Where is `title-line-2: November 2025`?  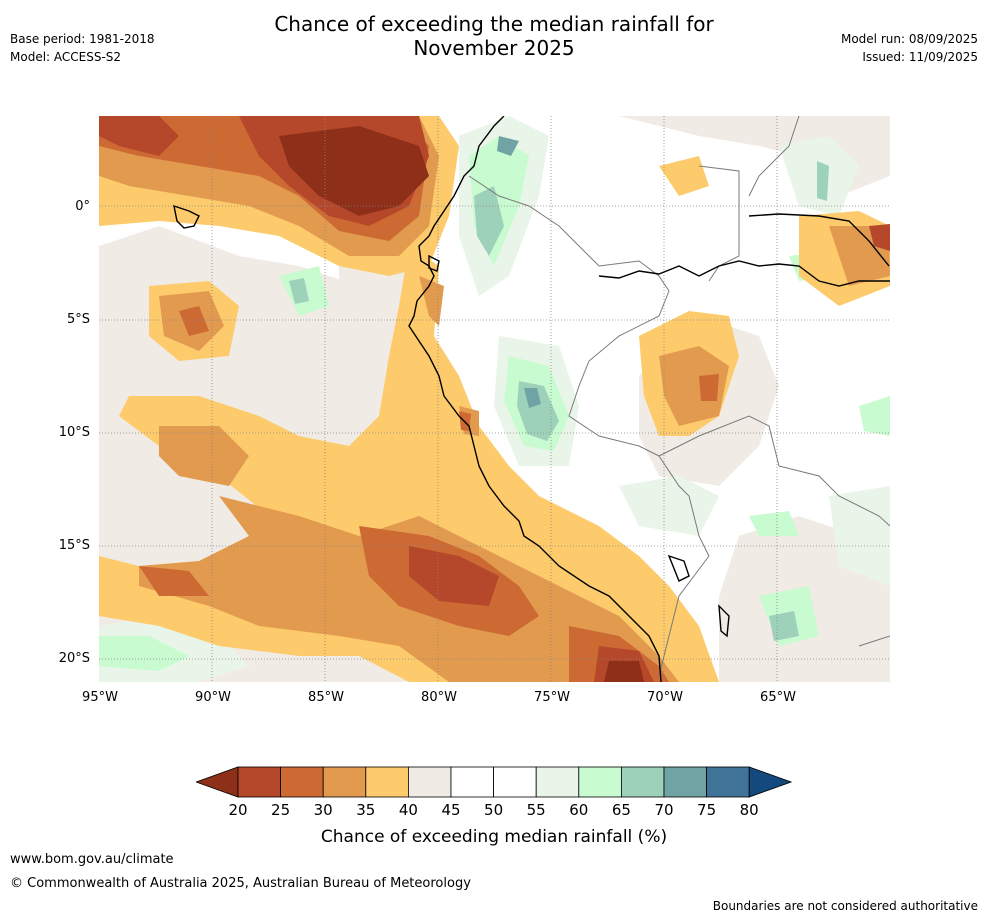
title-line-2: November 2025 is located at coordinates (494, 48).